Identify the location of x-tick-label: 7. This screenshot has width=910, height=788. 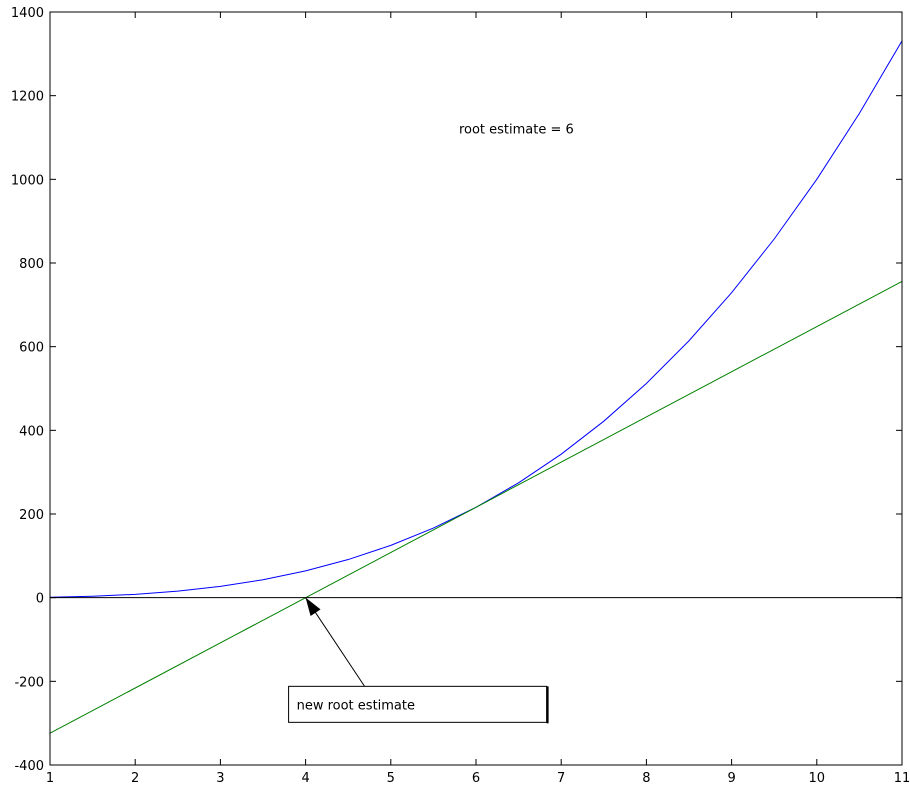
(561, 778).